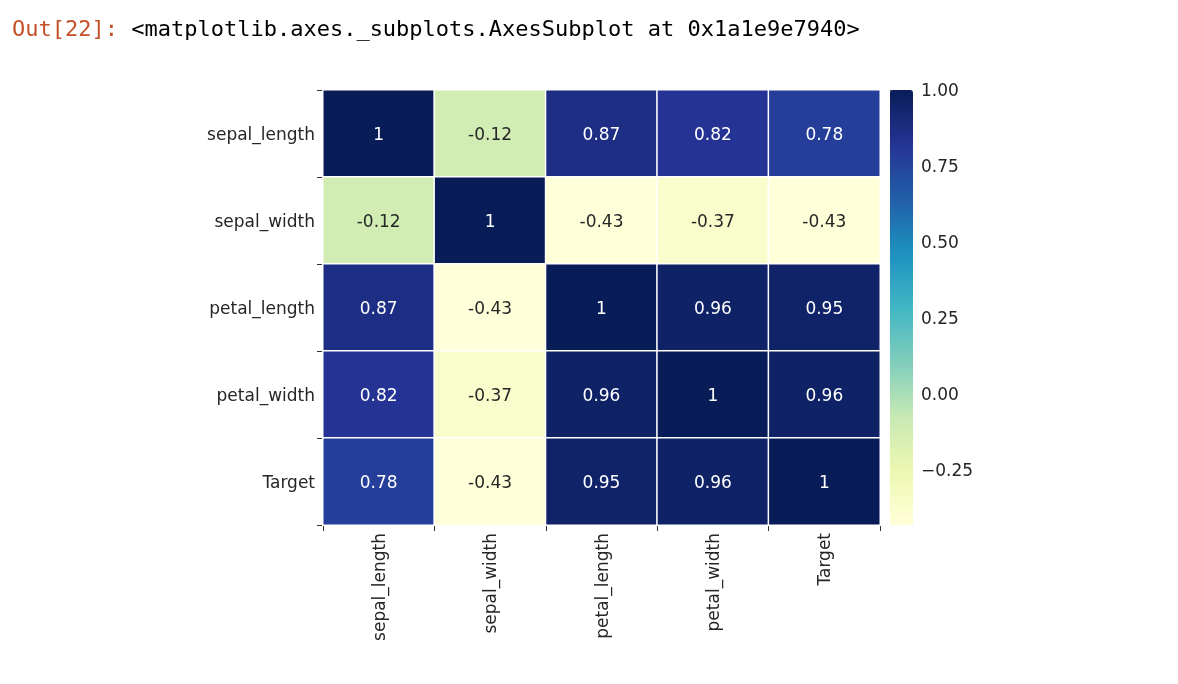  I want to click on text: Out[22]: <matplotlib.axes._subplots.AxesSubplot at 0x1a1e9e7940>, so click(436, 28).